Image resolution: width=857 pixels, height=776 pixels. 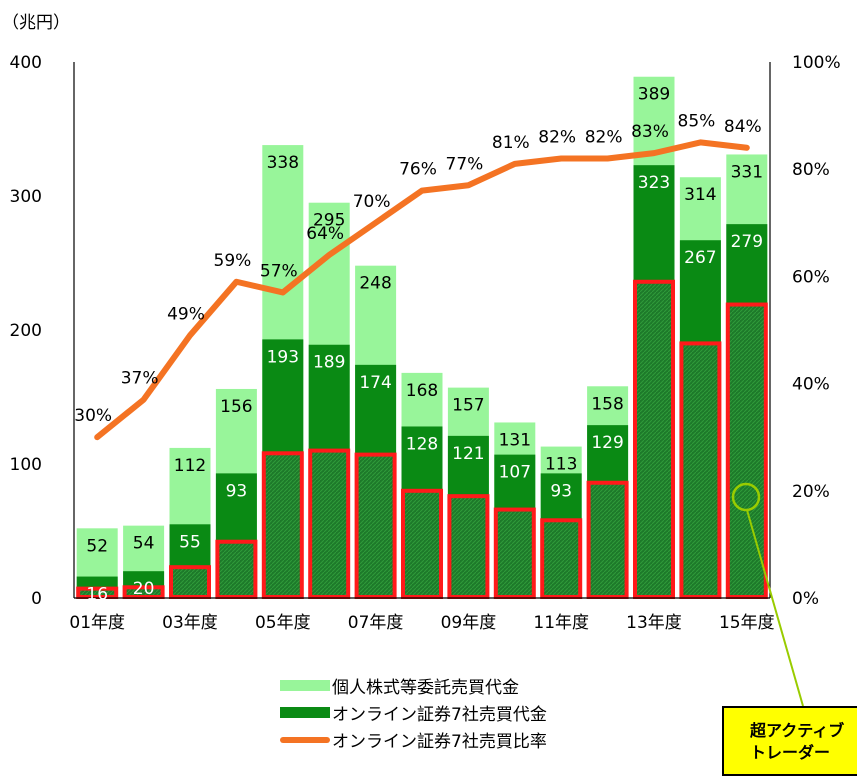 I want to click on x-tick-label: 13年度, so click(x=654, y=623).